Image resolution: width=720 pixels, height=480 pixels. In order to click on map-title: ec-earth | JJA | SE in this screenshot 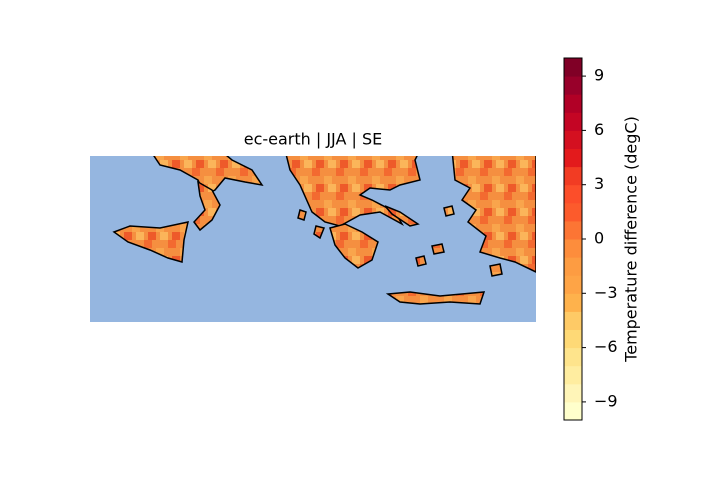, I will do `click(313, 139)`.